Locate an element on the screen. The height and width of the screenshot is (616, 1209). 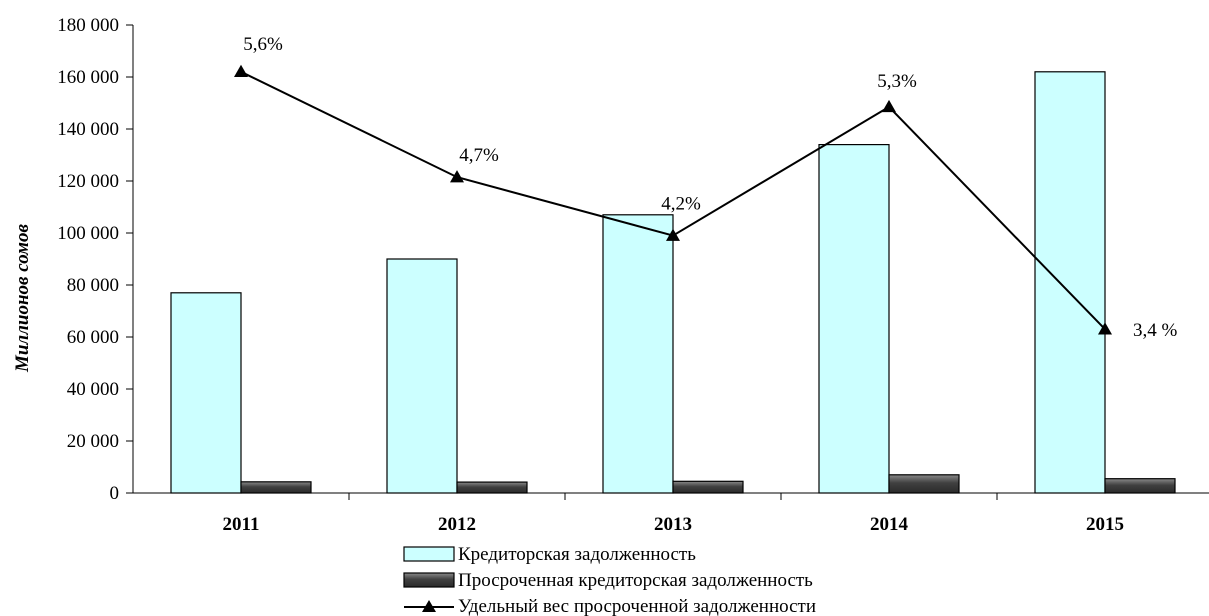
x-tick-label: 2015 is located at coordinates (1105, 524).